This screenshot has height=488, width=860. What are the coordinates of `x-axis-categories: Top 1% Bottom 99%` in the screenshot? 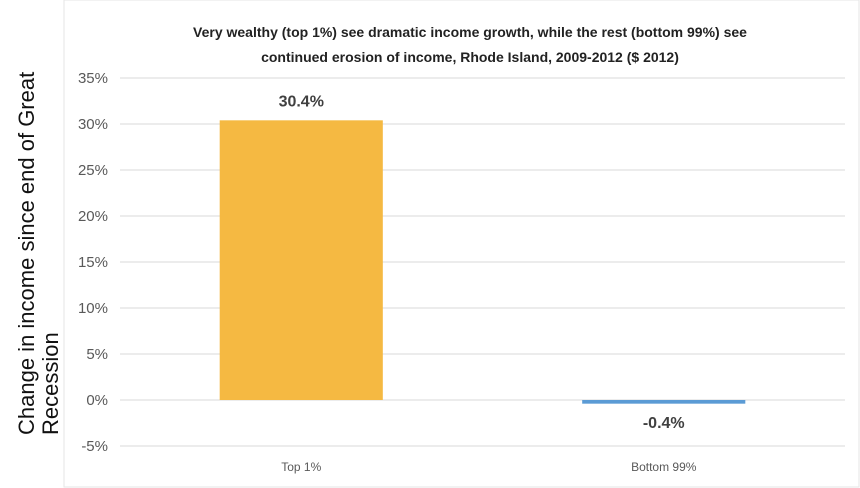 It's located at (489, 467).